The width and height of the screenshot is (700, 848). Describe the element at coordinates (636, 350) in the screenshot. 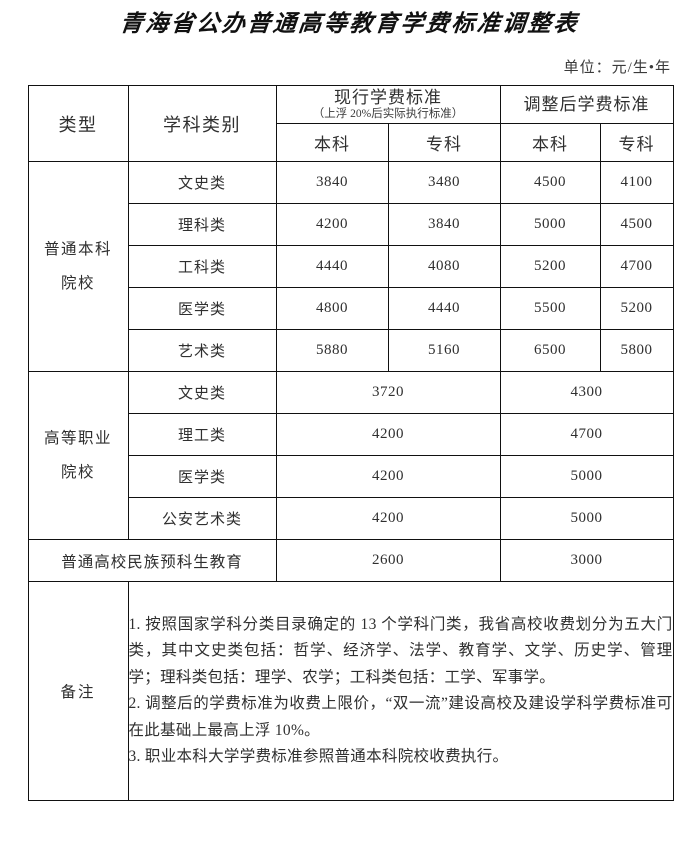

I see `value-adjusted-junior: 5800` at that location.